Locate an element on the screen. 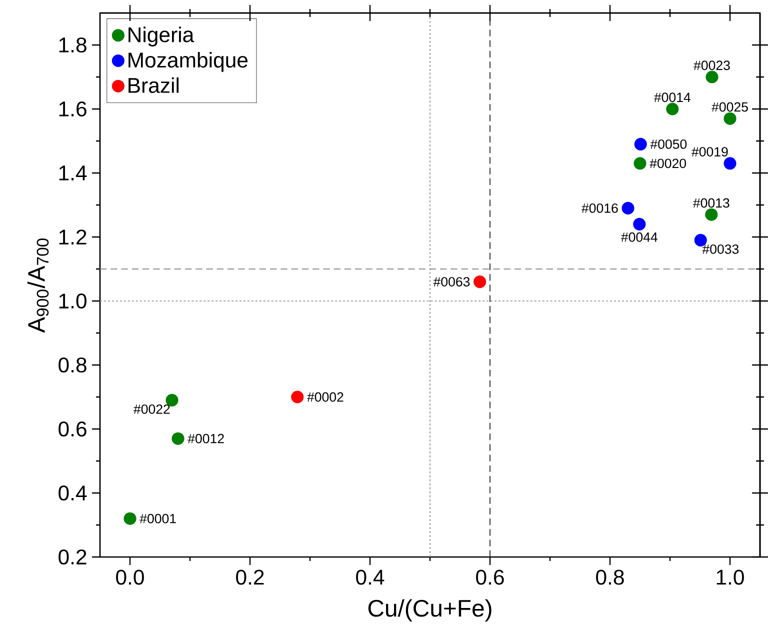 The width and height of the screenshot is (768, 641). y-tick-label: 0.2 is located at coordinates (72, 557).